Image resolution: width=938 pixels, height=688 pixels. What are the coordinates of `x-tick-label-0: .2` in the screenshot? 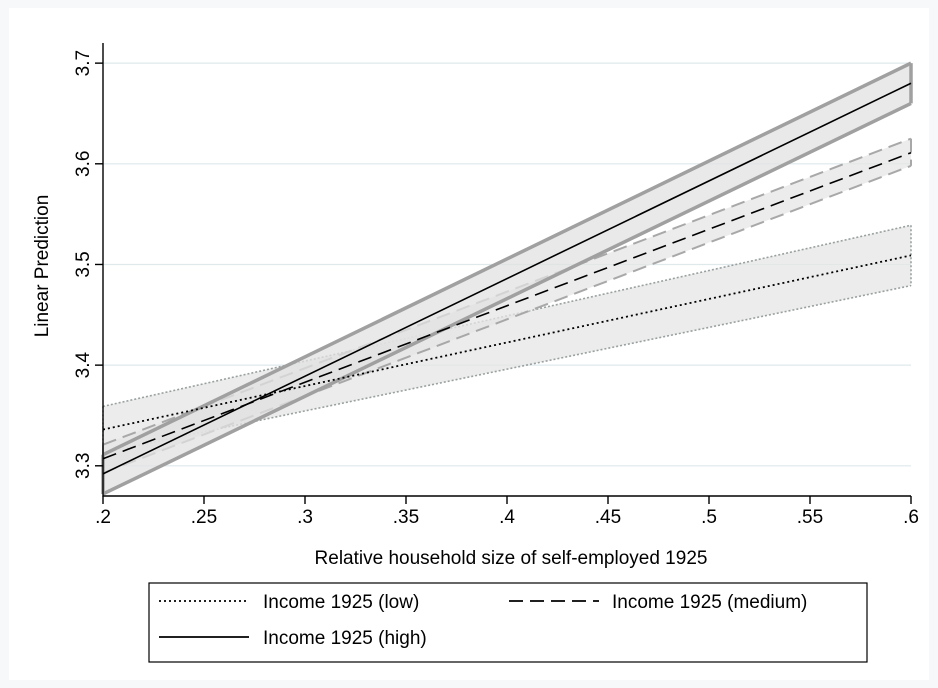 It's located at (103, 517).